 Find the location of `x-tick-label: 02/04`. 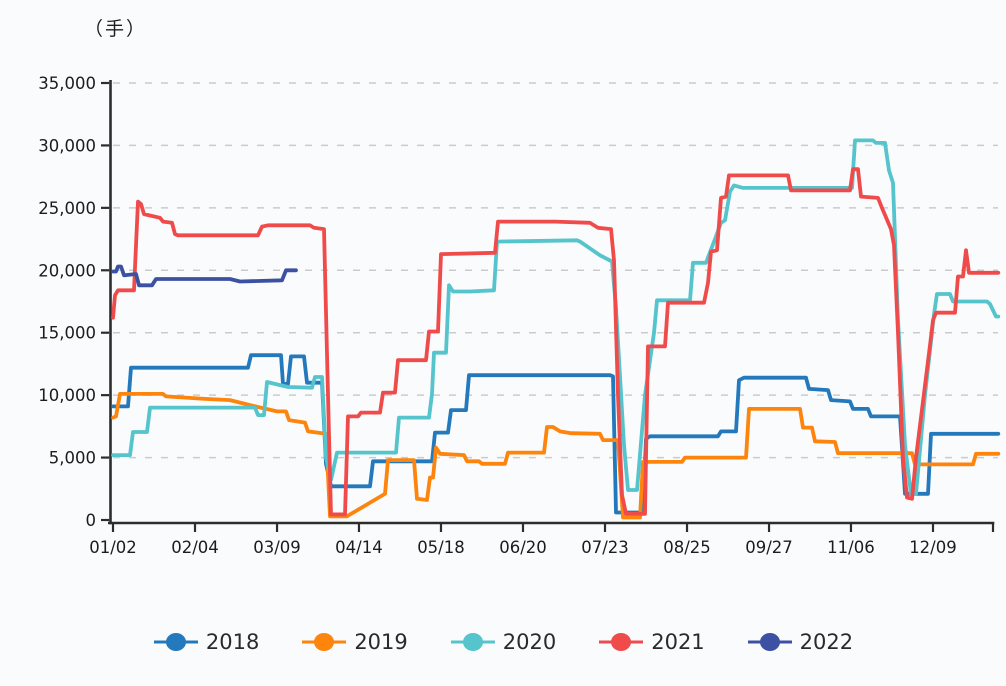

x-tick-label: 02/04 is located at coordinates (195, 547).